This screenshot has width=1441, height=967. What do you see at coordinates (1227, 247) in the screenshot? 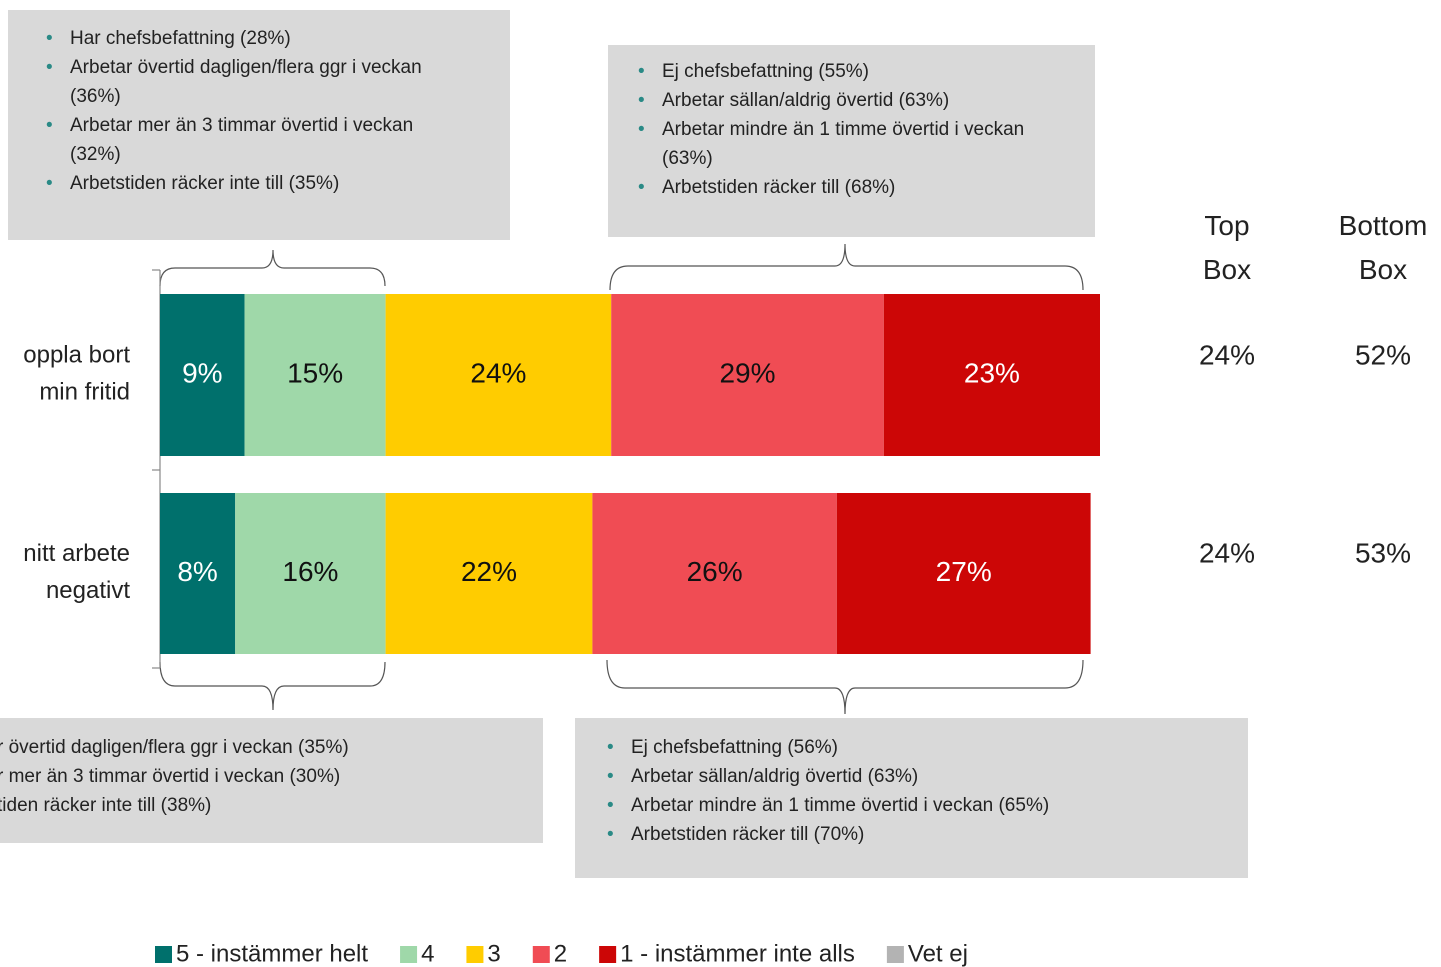
I see `column-header: Top Box` at bounding box center [1227, 247].